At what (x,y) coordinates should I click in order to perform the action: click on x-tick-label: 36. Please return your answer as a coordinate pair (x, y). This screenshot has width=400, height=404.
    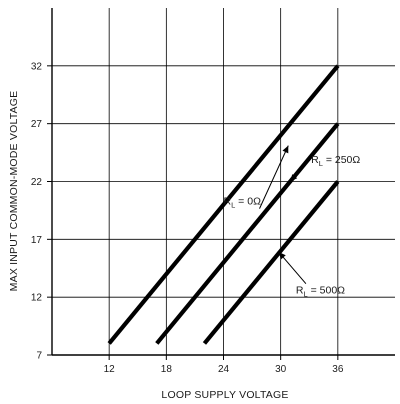
    Looking at the image, I should click on (338, 369).